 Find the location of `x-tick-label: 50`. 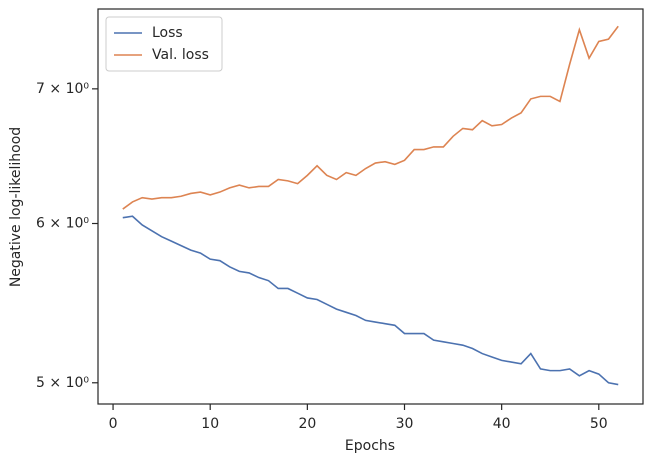

x-tick-label: 50 is located at coordinates (599, 424).